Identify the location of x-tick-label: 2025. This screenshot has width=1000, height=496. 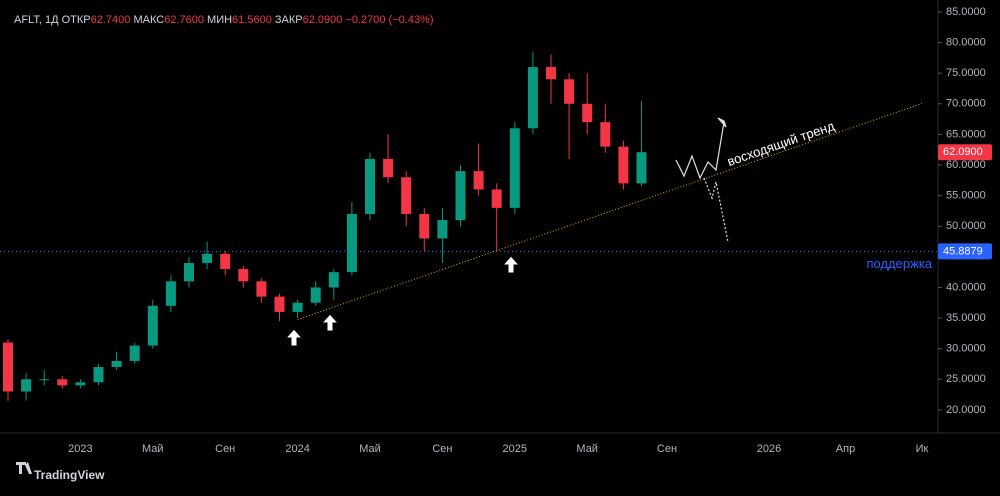
(515, 449).